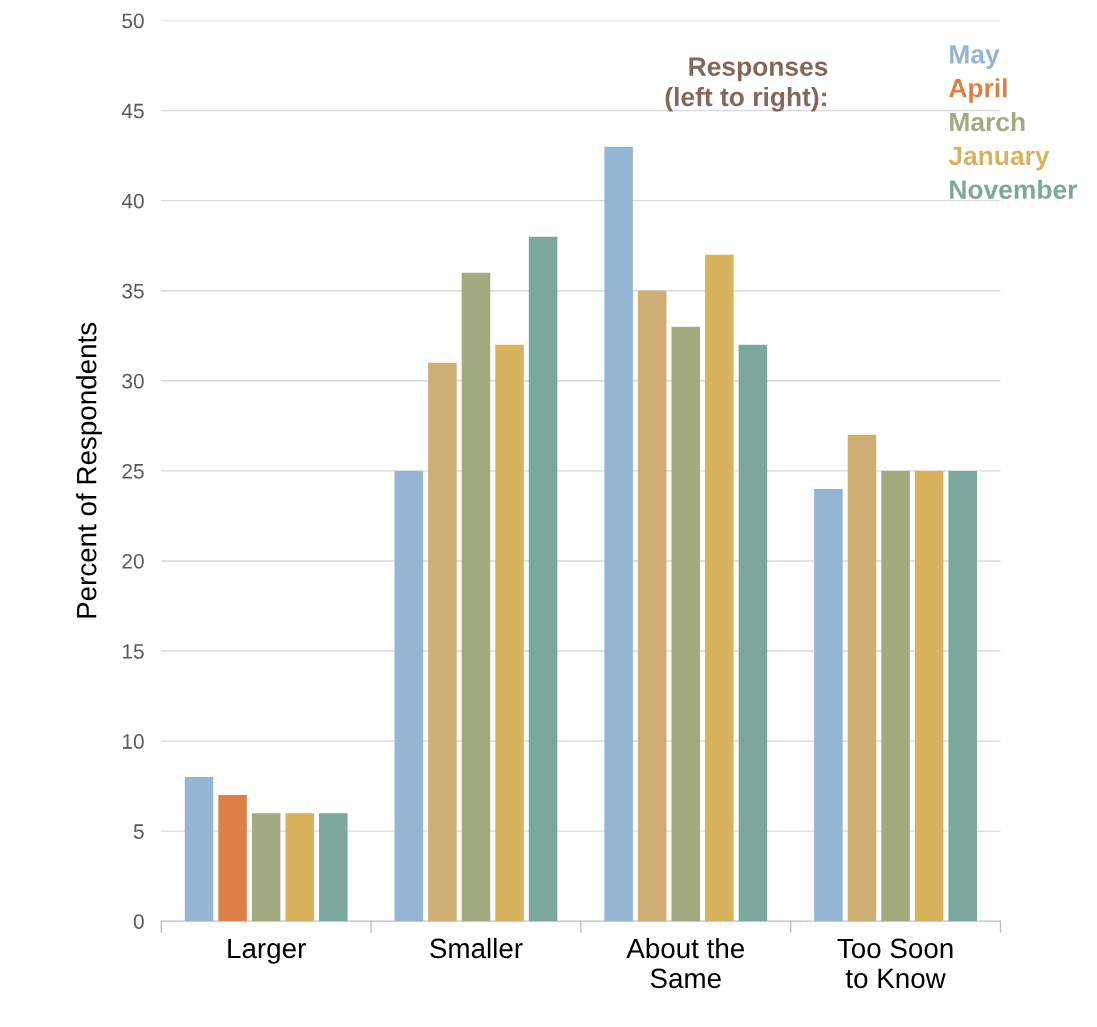  I want to click on text: November, so click(1014, 189).